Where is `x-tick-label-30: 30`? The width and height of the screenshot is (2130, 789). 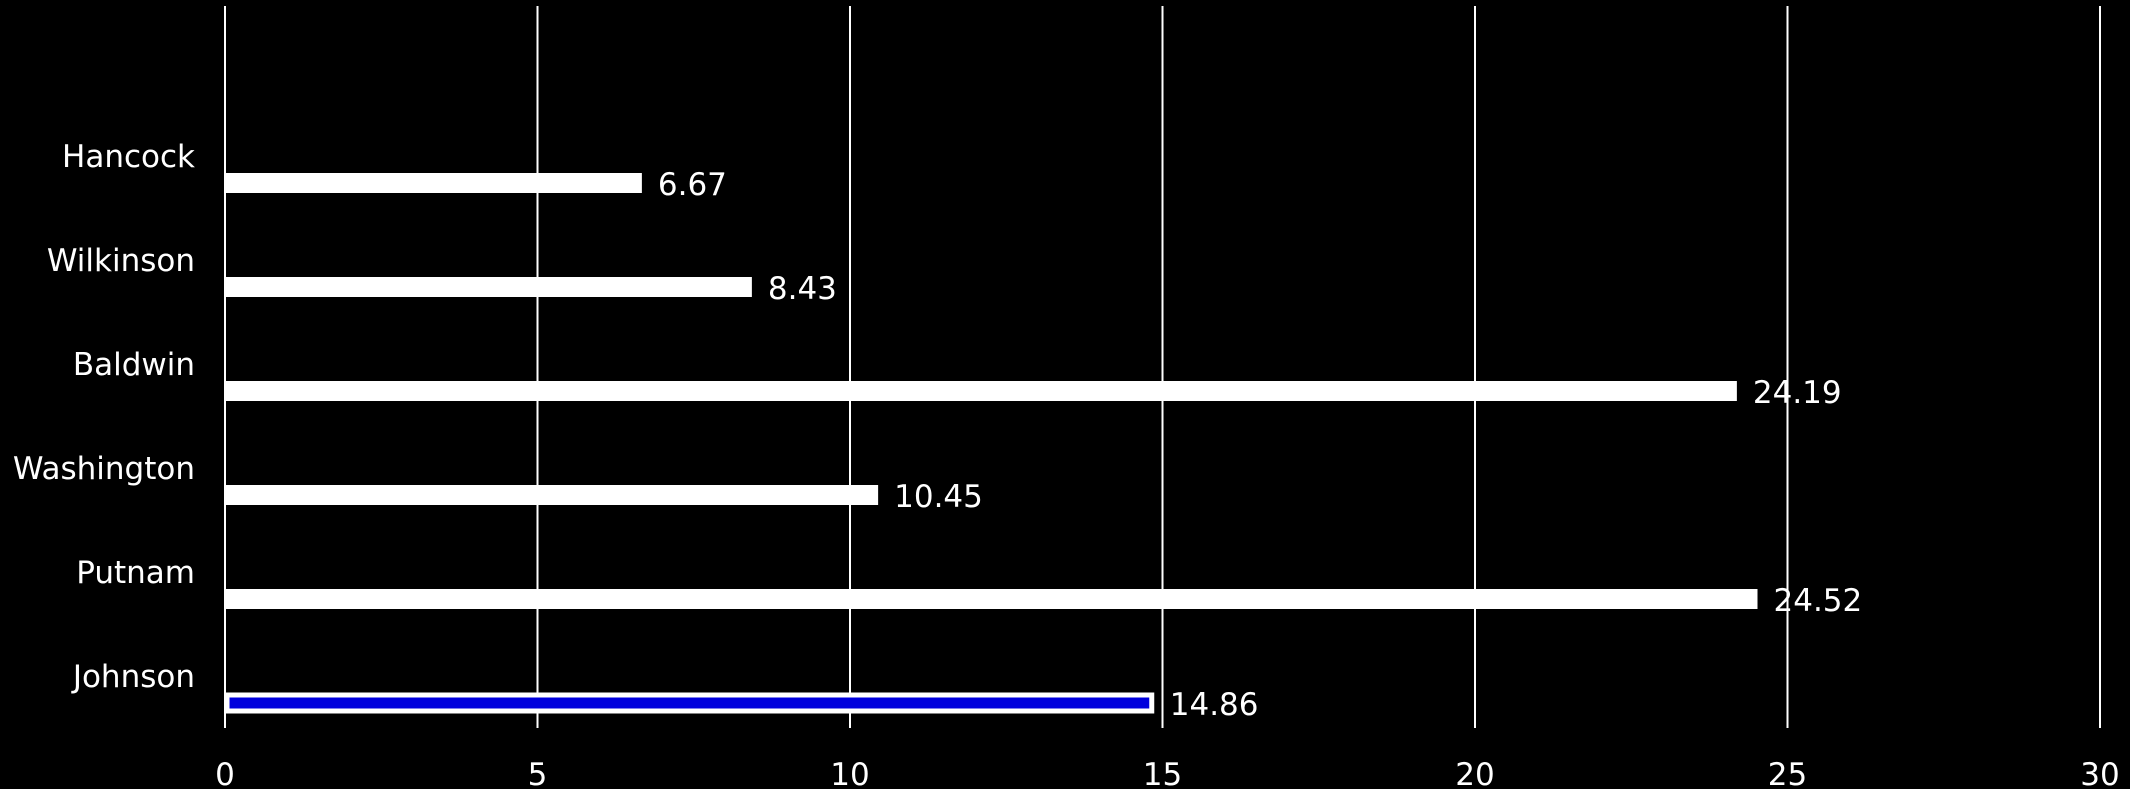 x-tick-label-30: 30 is located at coordinates (2099, 773).